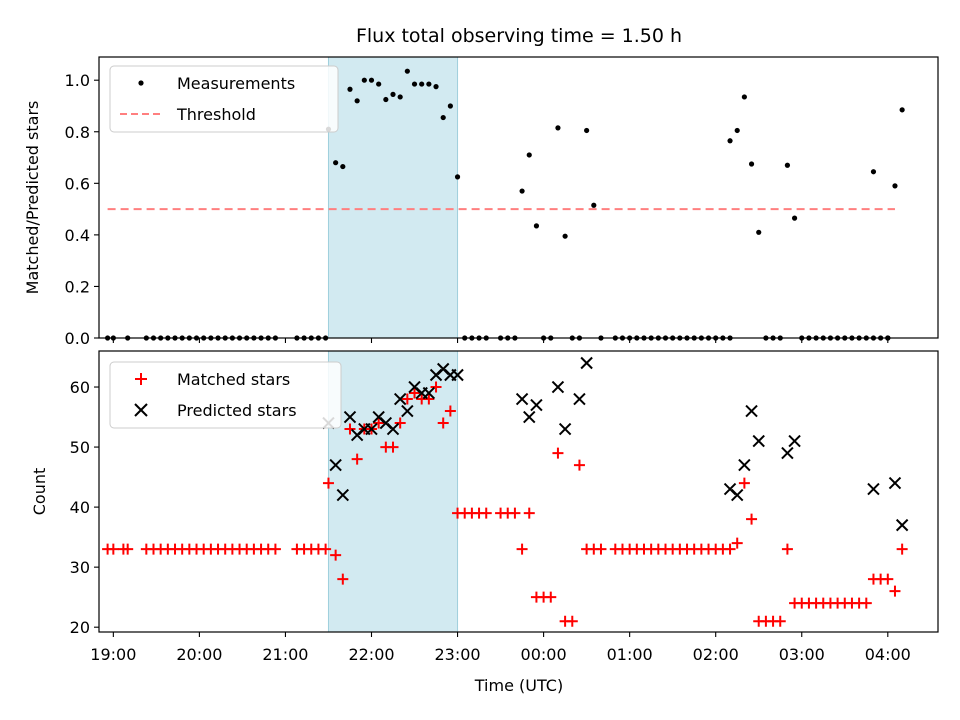 This screenshot has width=960, height=720. I want to click on x-tick-label: 04:00, so click(888, 654).